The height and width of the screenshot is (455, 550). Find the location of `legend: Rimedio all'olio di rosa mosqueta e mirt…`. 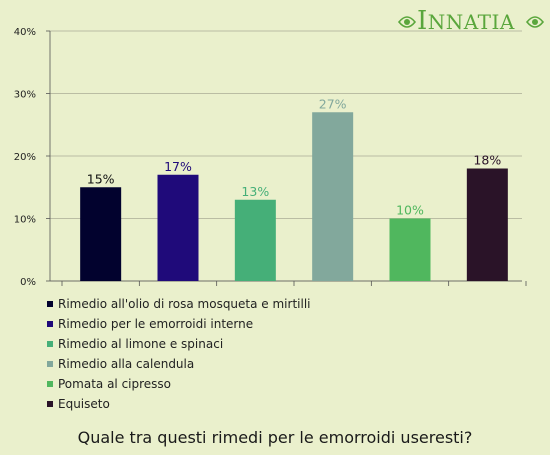

legend: Rimedio all'olio di rosa mosqueta e mirt… is located at coordinates (179, 354).